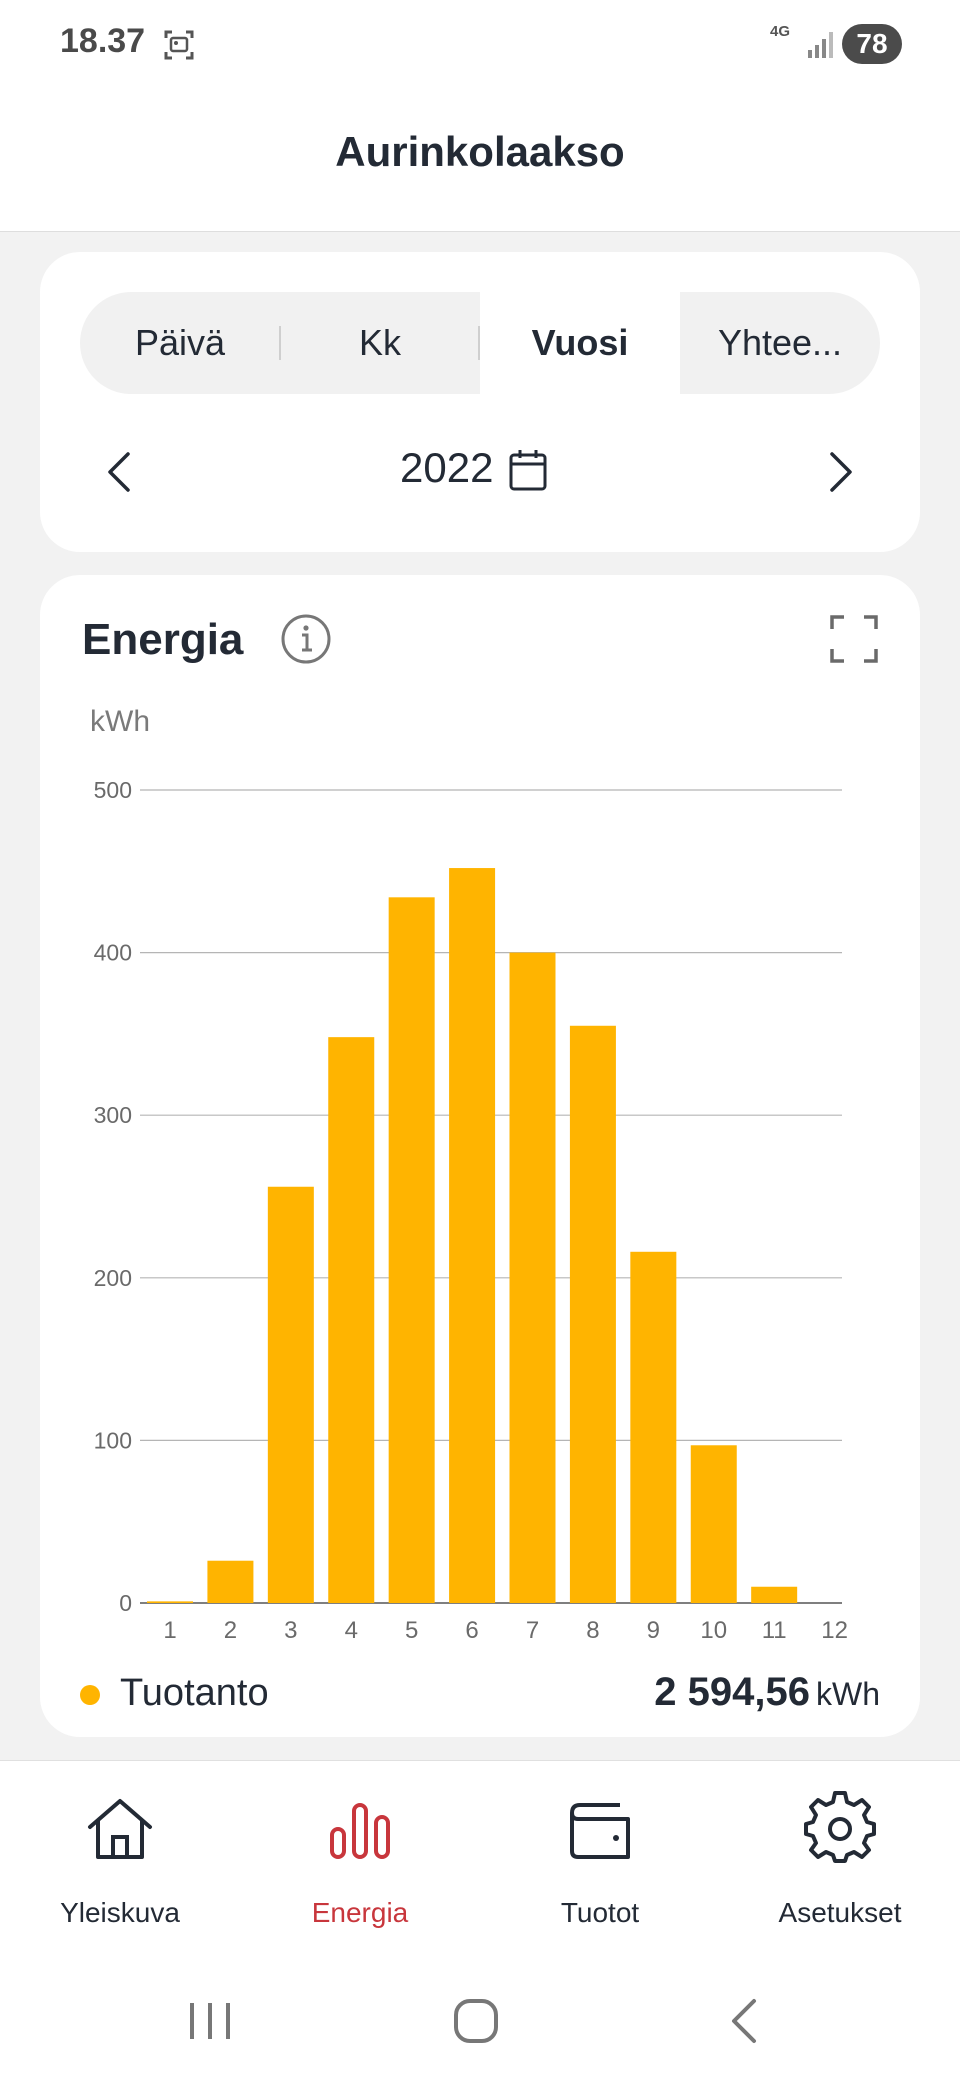  Describe the element at coordinates (732, 1692) in the screenshot. I see `total-value: 2 594,56` at that location.